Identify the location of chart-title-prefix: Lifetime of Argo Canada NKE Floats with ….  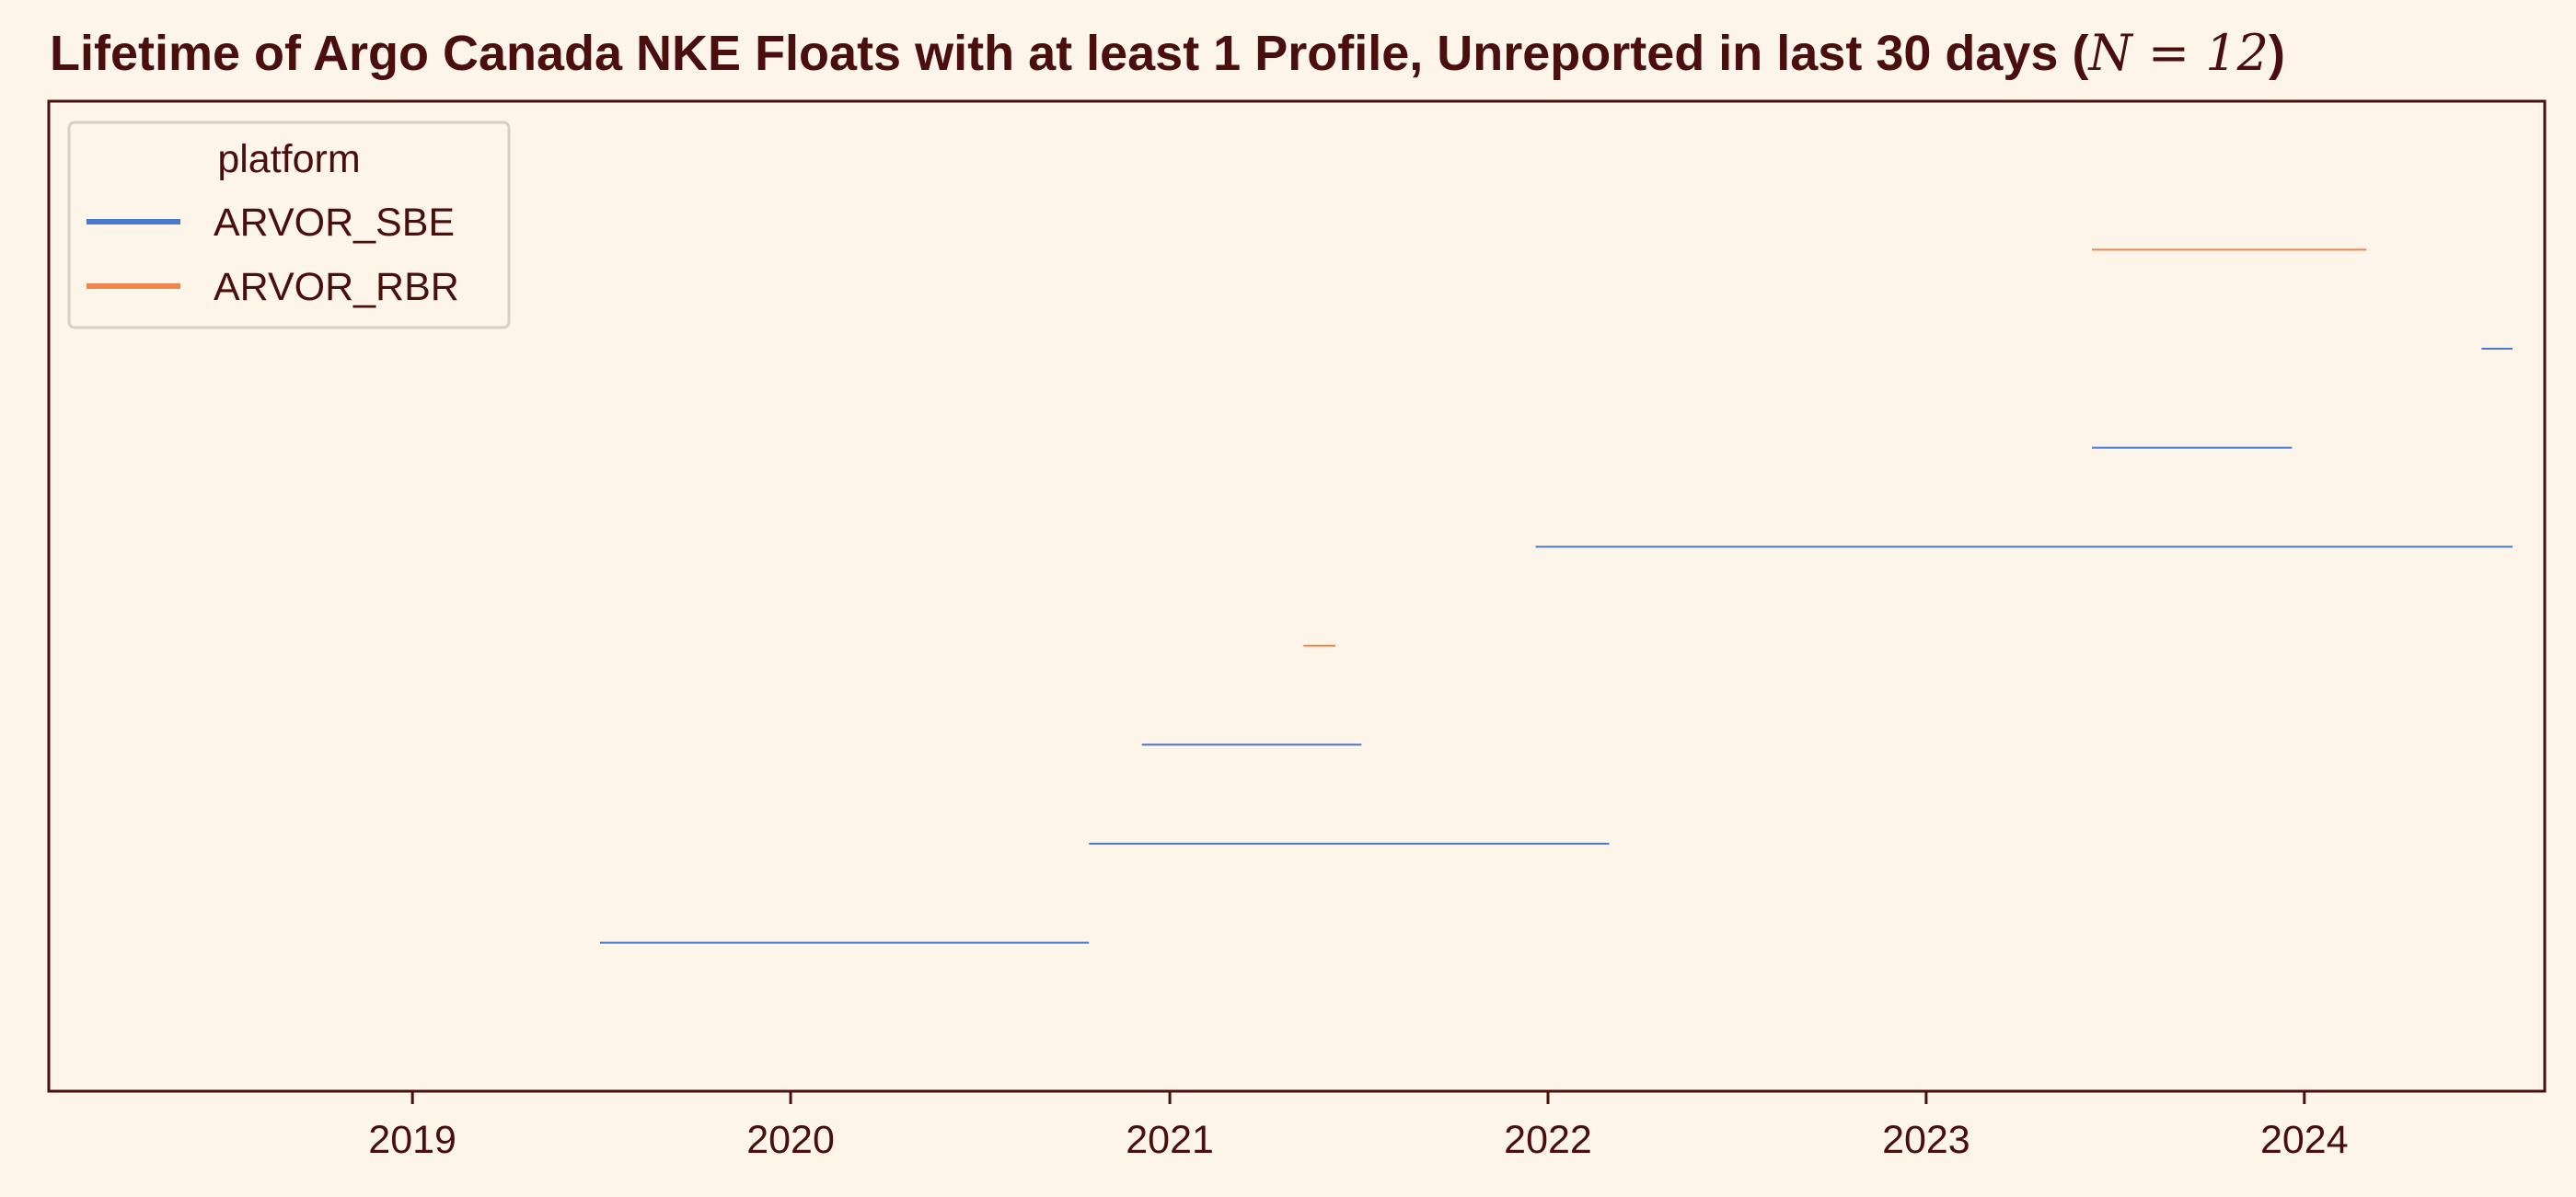
(1069, 53).